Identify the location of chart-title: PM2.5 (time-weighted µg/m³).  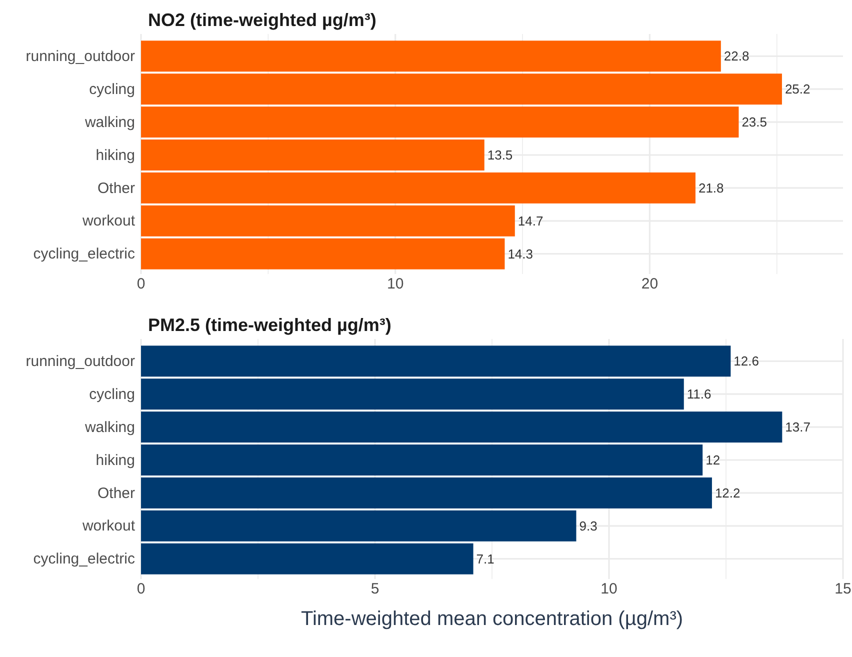
(270, 325).